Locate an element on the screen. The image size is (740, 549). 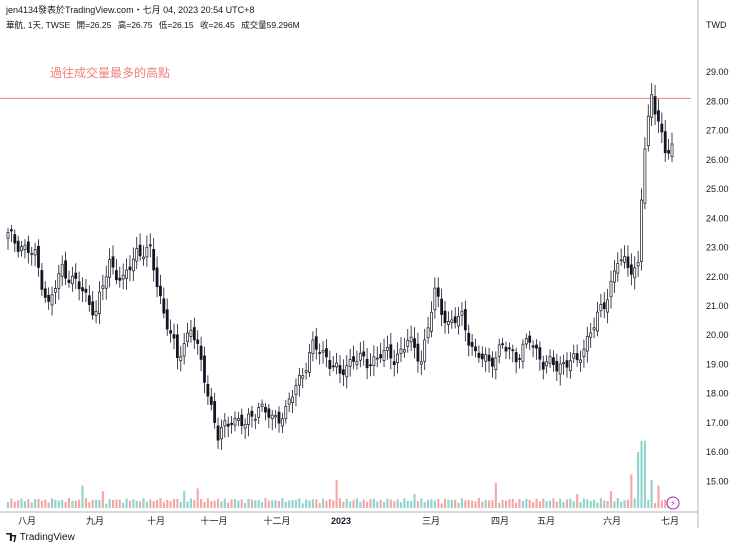
y-tick-label: 26.00 is located at coordinates (717, 160).